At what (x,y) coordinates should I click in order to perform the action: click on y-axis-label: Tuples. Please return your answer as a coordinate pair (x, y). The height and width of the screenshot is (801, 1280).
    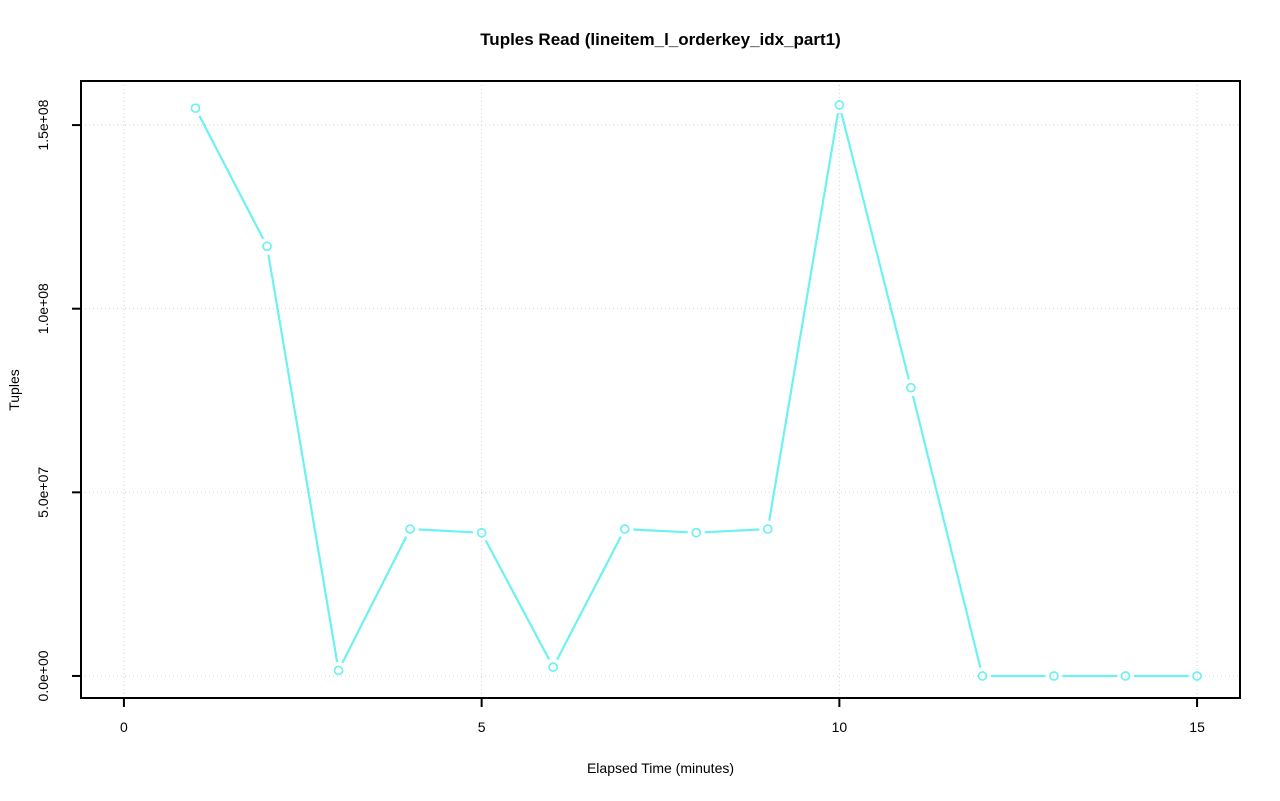
    Looking at the image, I should click on (14, 390).